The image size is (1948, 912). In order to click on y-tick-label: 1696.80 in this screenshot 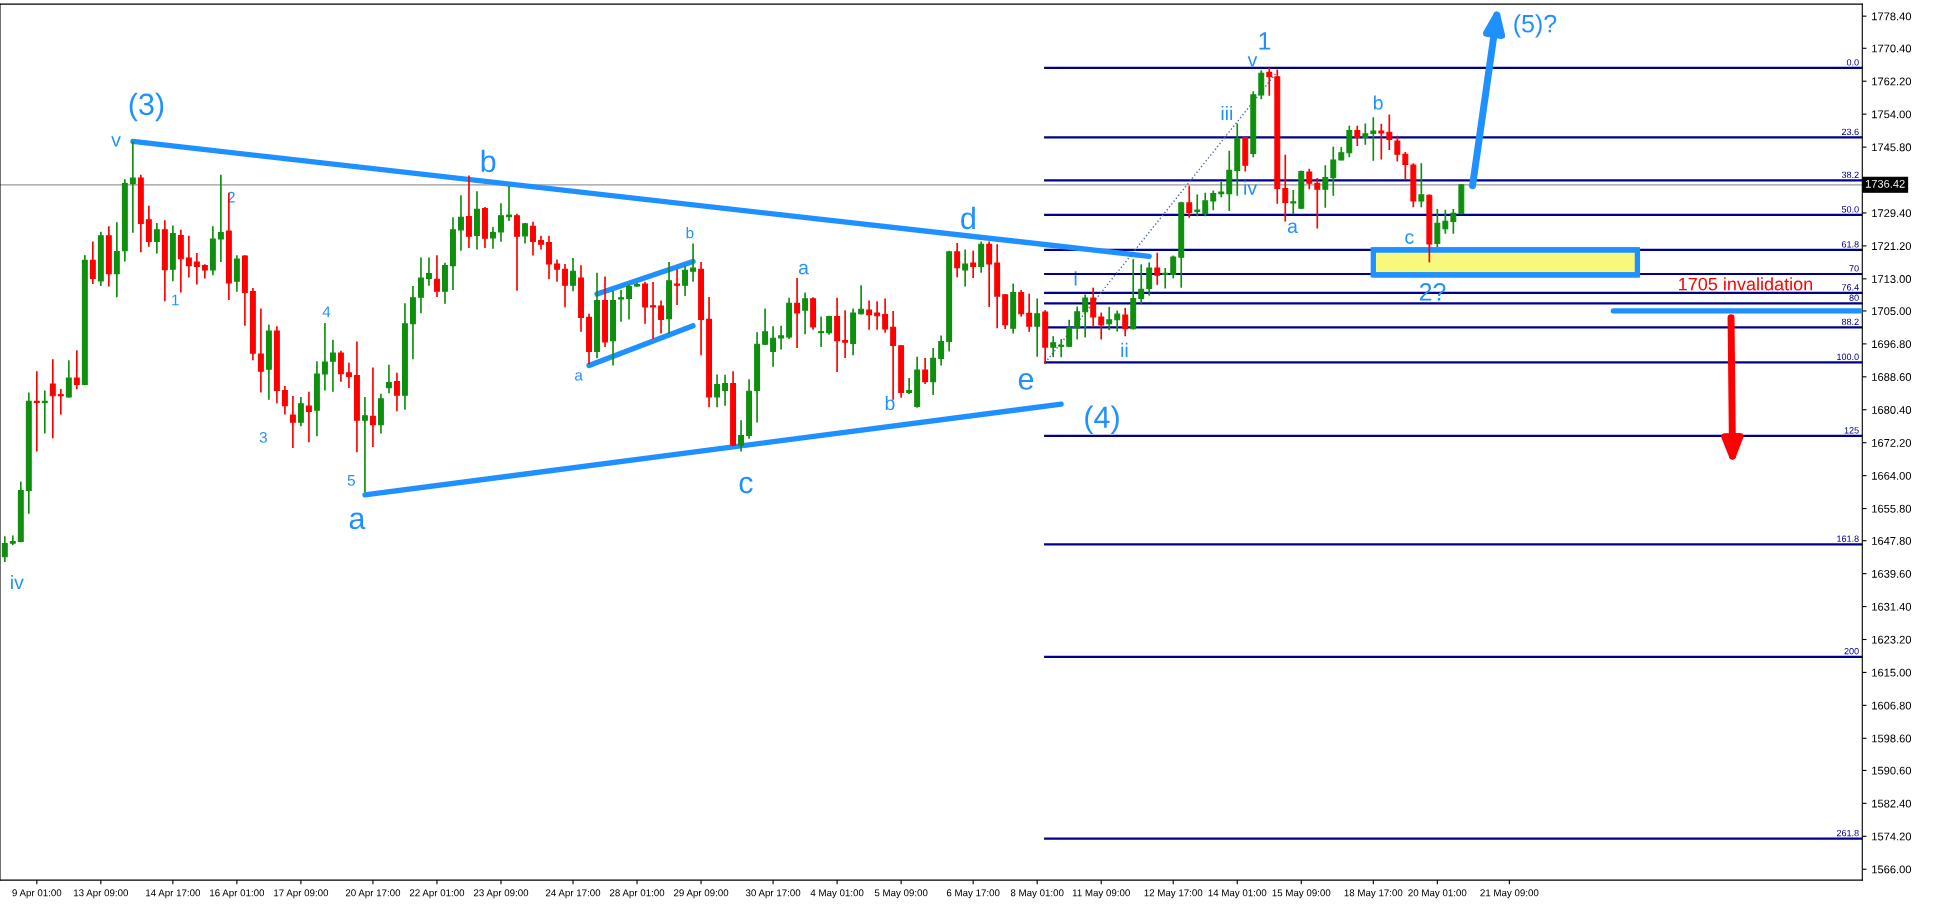, I will do `click(1892, 344)`.